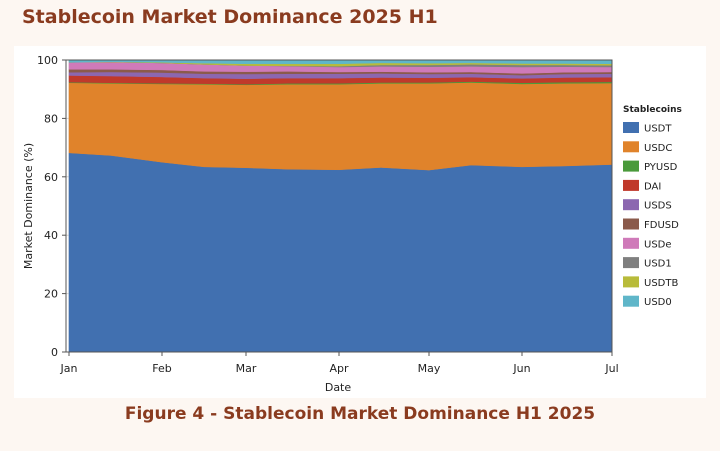 The height and width of the screenshot is (451, 720). What do you see at coordinates (631, 224) in the screenshot?
I see `legend-swatch-fdusd` at bounding box center [631, 224].